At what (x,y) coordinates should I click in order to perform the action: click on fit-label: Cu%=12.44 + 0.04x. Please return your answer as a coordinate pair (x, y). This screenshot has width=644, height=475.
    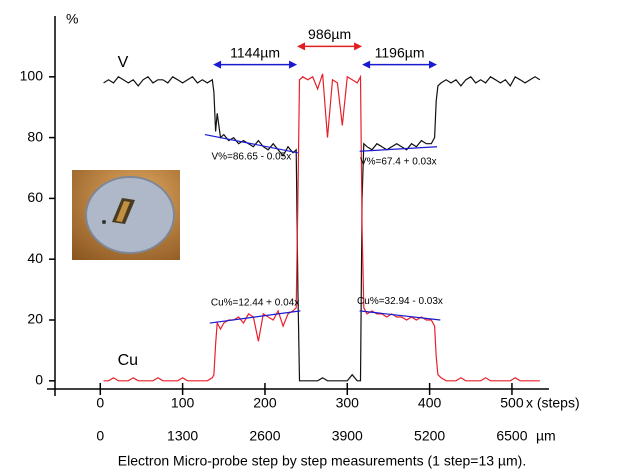
    Looking at the image, I should click on (255, 303).